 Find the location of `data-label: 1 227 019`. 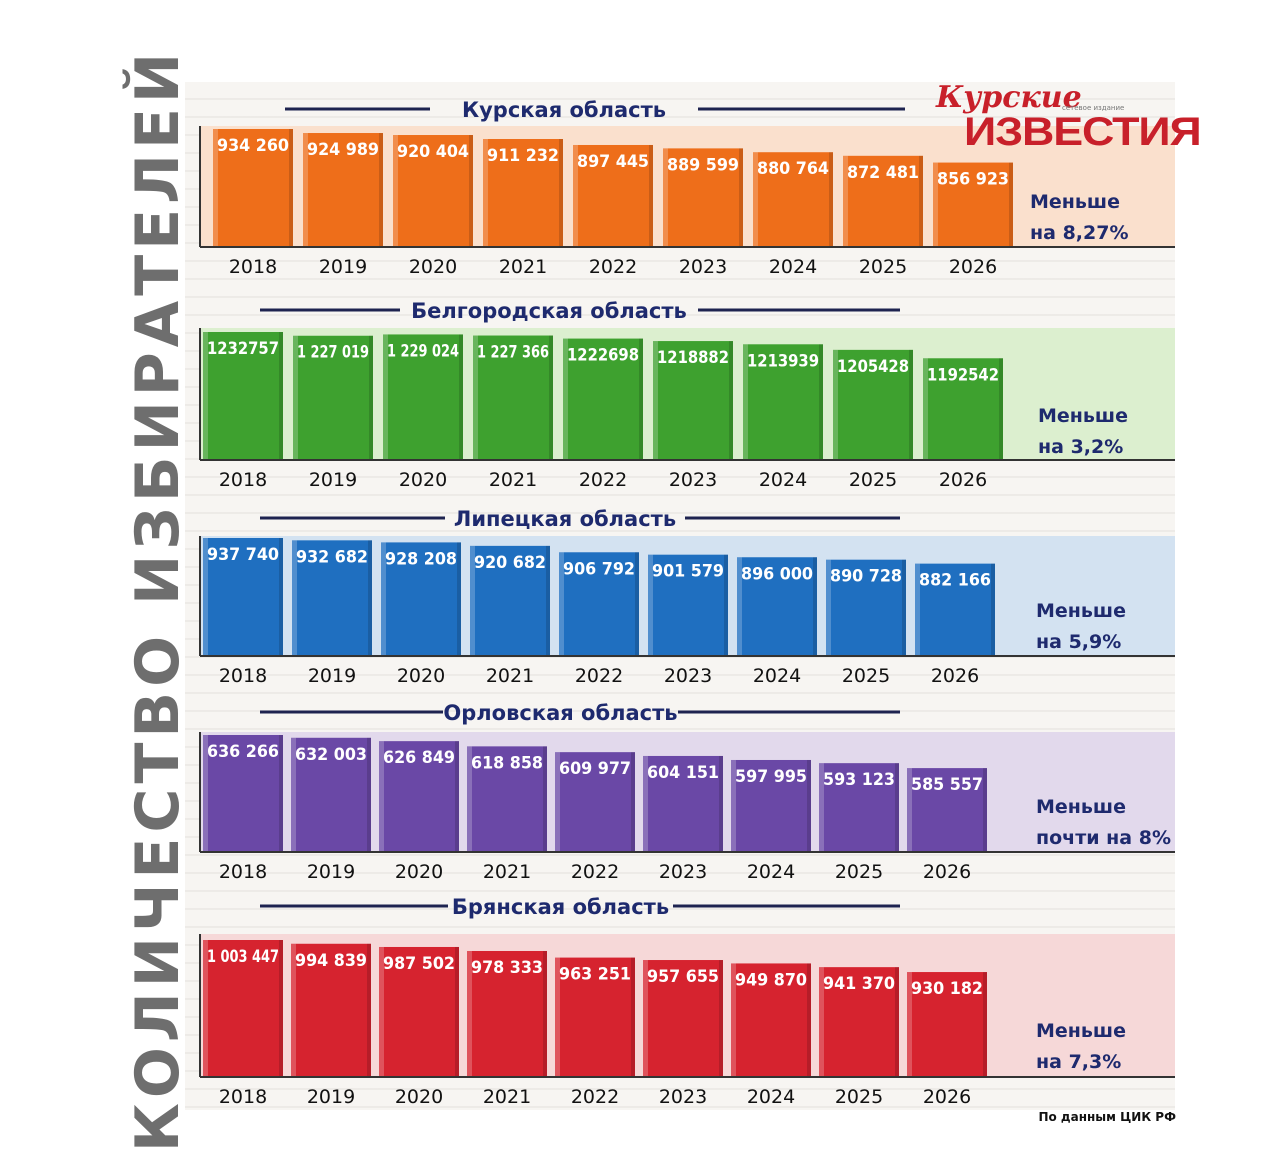

data-label: 1 227 019 is located at coordinates (333, 353).